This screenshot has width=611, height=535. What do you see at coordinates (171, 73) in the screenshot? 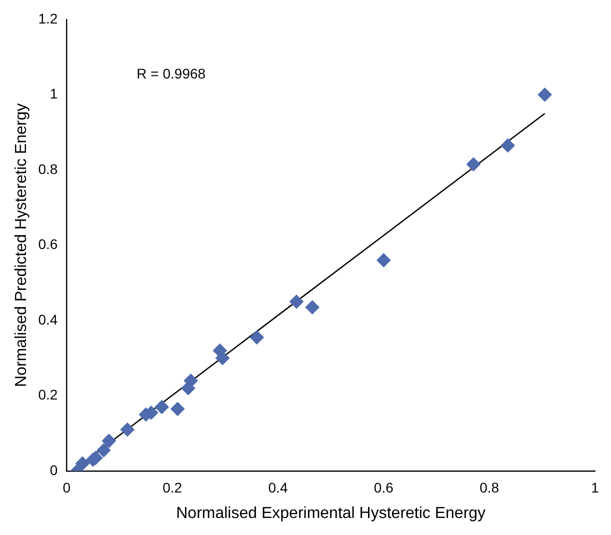
I see `annotation: R = 0.9968` at bounding box center [171, 73].